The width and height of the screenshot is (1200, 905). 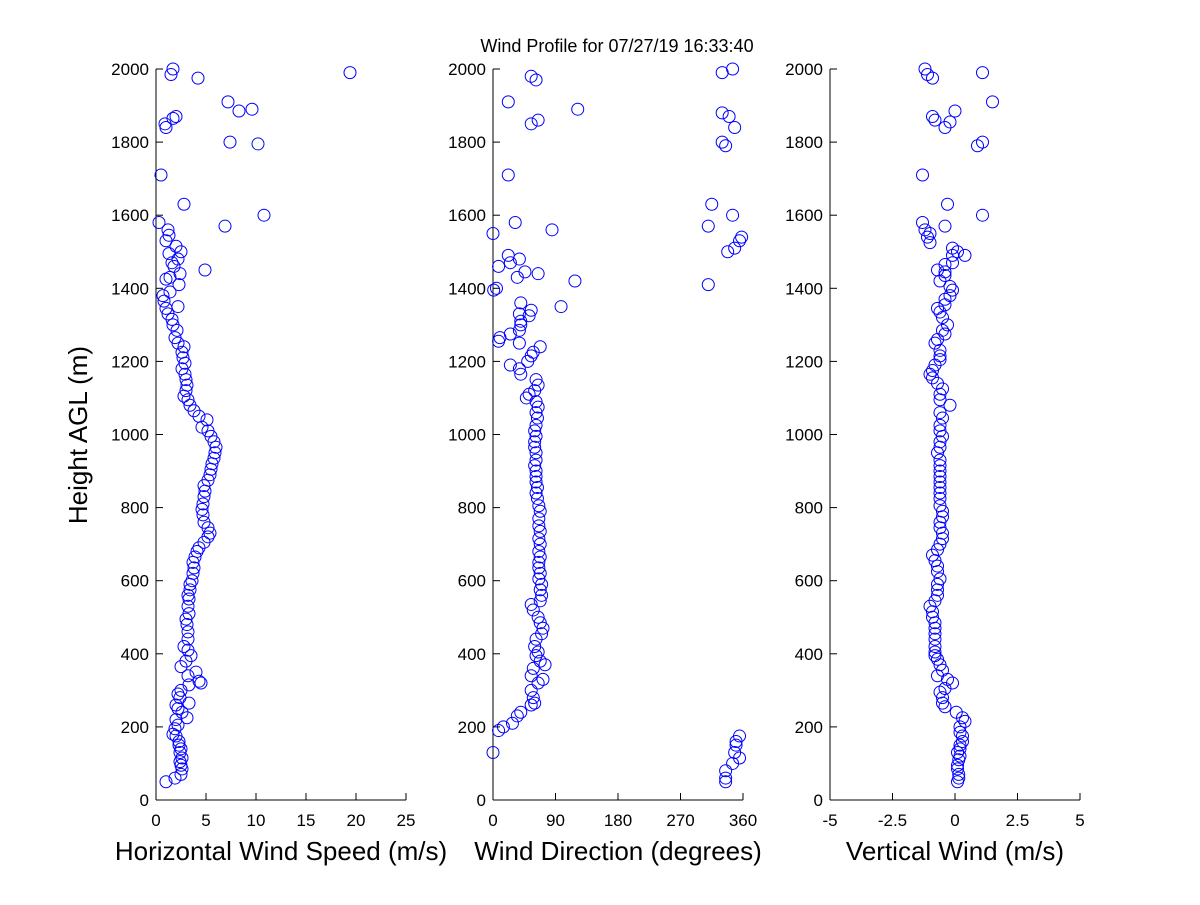 What do you see at coordinates (892, 820) in the screenshot?
I see `x-tick-label: -2.5` at bounding box center [892, 820].